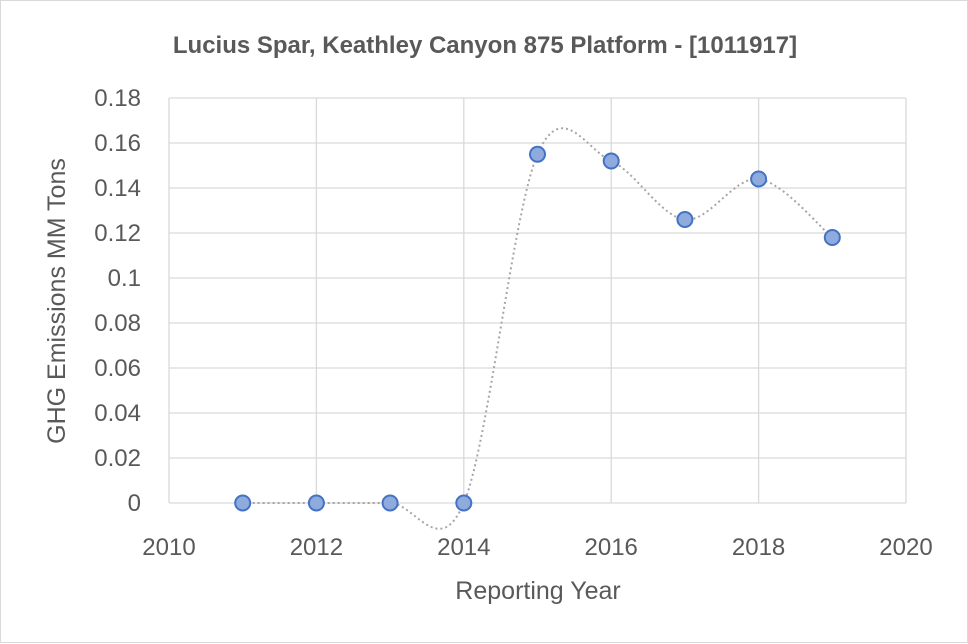 This screenshot has width=968, height=644. I want to click on y-tick-label: 0.04, so click(117, 413).